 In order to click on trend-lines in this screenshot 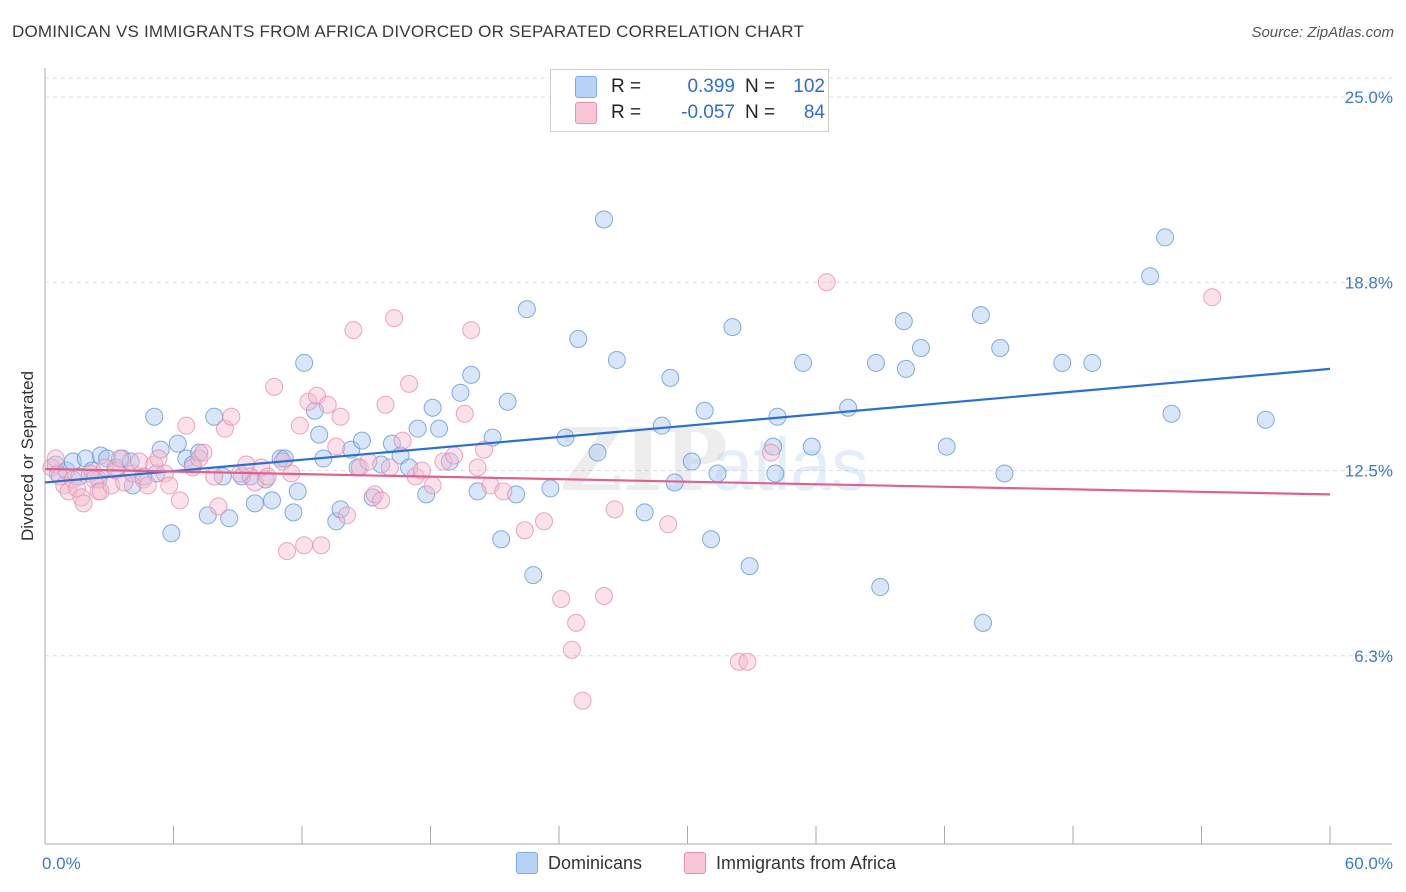, I will do `click(687, 431)`.